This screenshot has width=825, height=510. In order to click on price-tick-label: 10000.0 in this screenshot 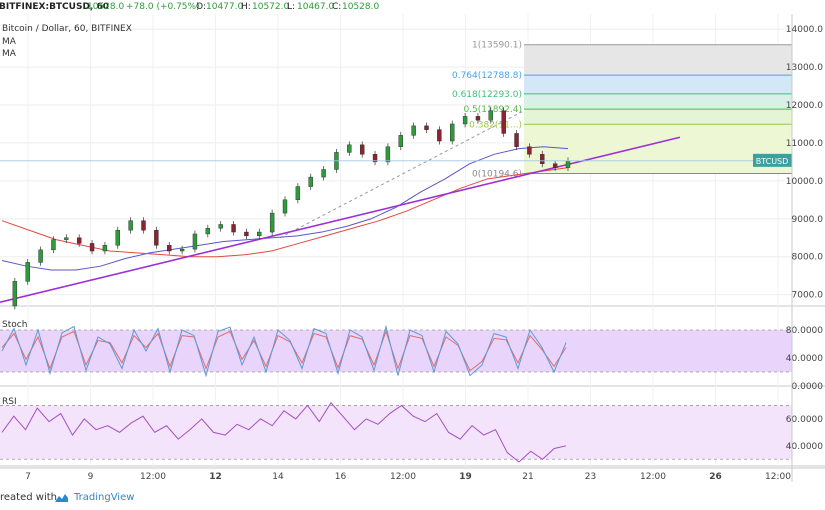, I will do `click(804, 182)`.